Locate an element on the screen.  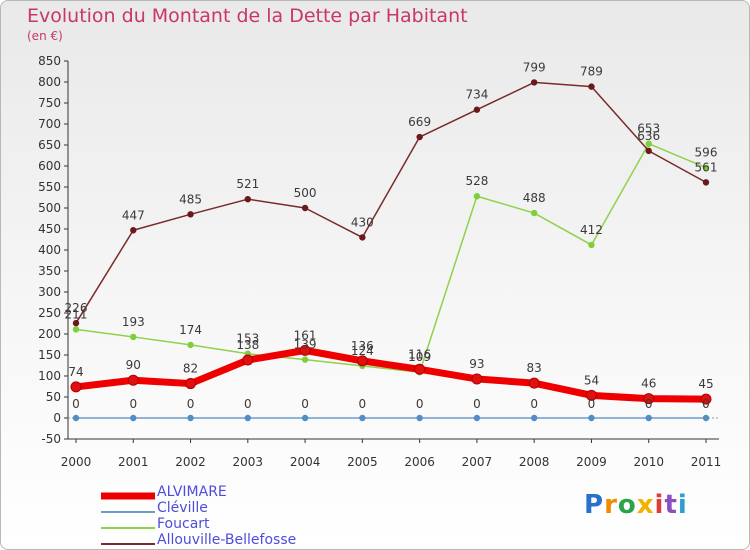
y-tick-label: 200 is located at coordinates (49, 334).